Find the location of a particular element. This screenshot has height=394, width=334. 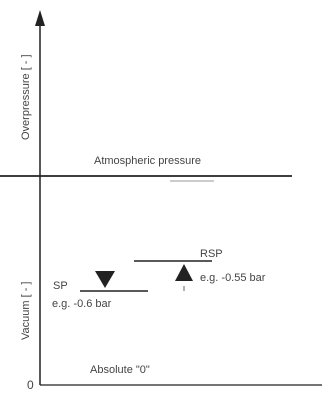

sp-label: SP is located at coordinates (60, 286).